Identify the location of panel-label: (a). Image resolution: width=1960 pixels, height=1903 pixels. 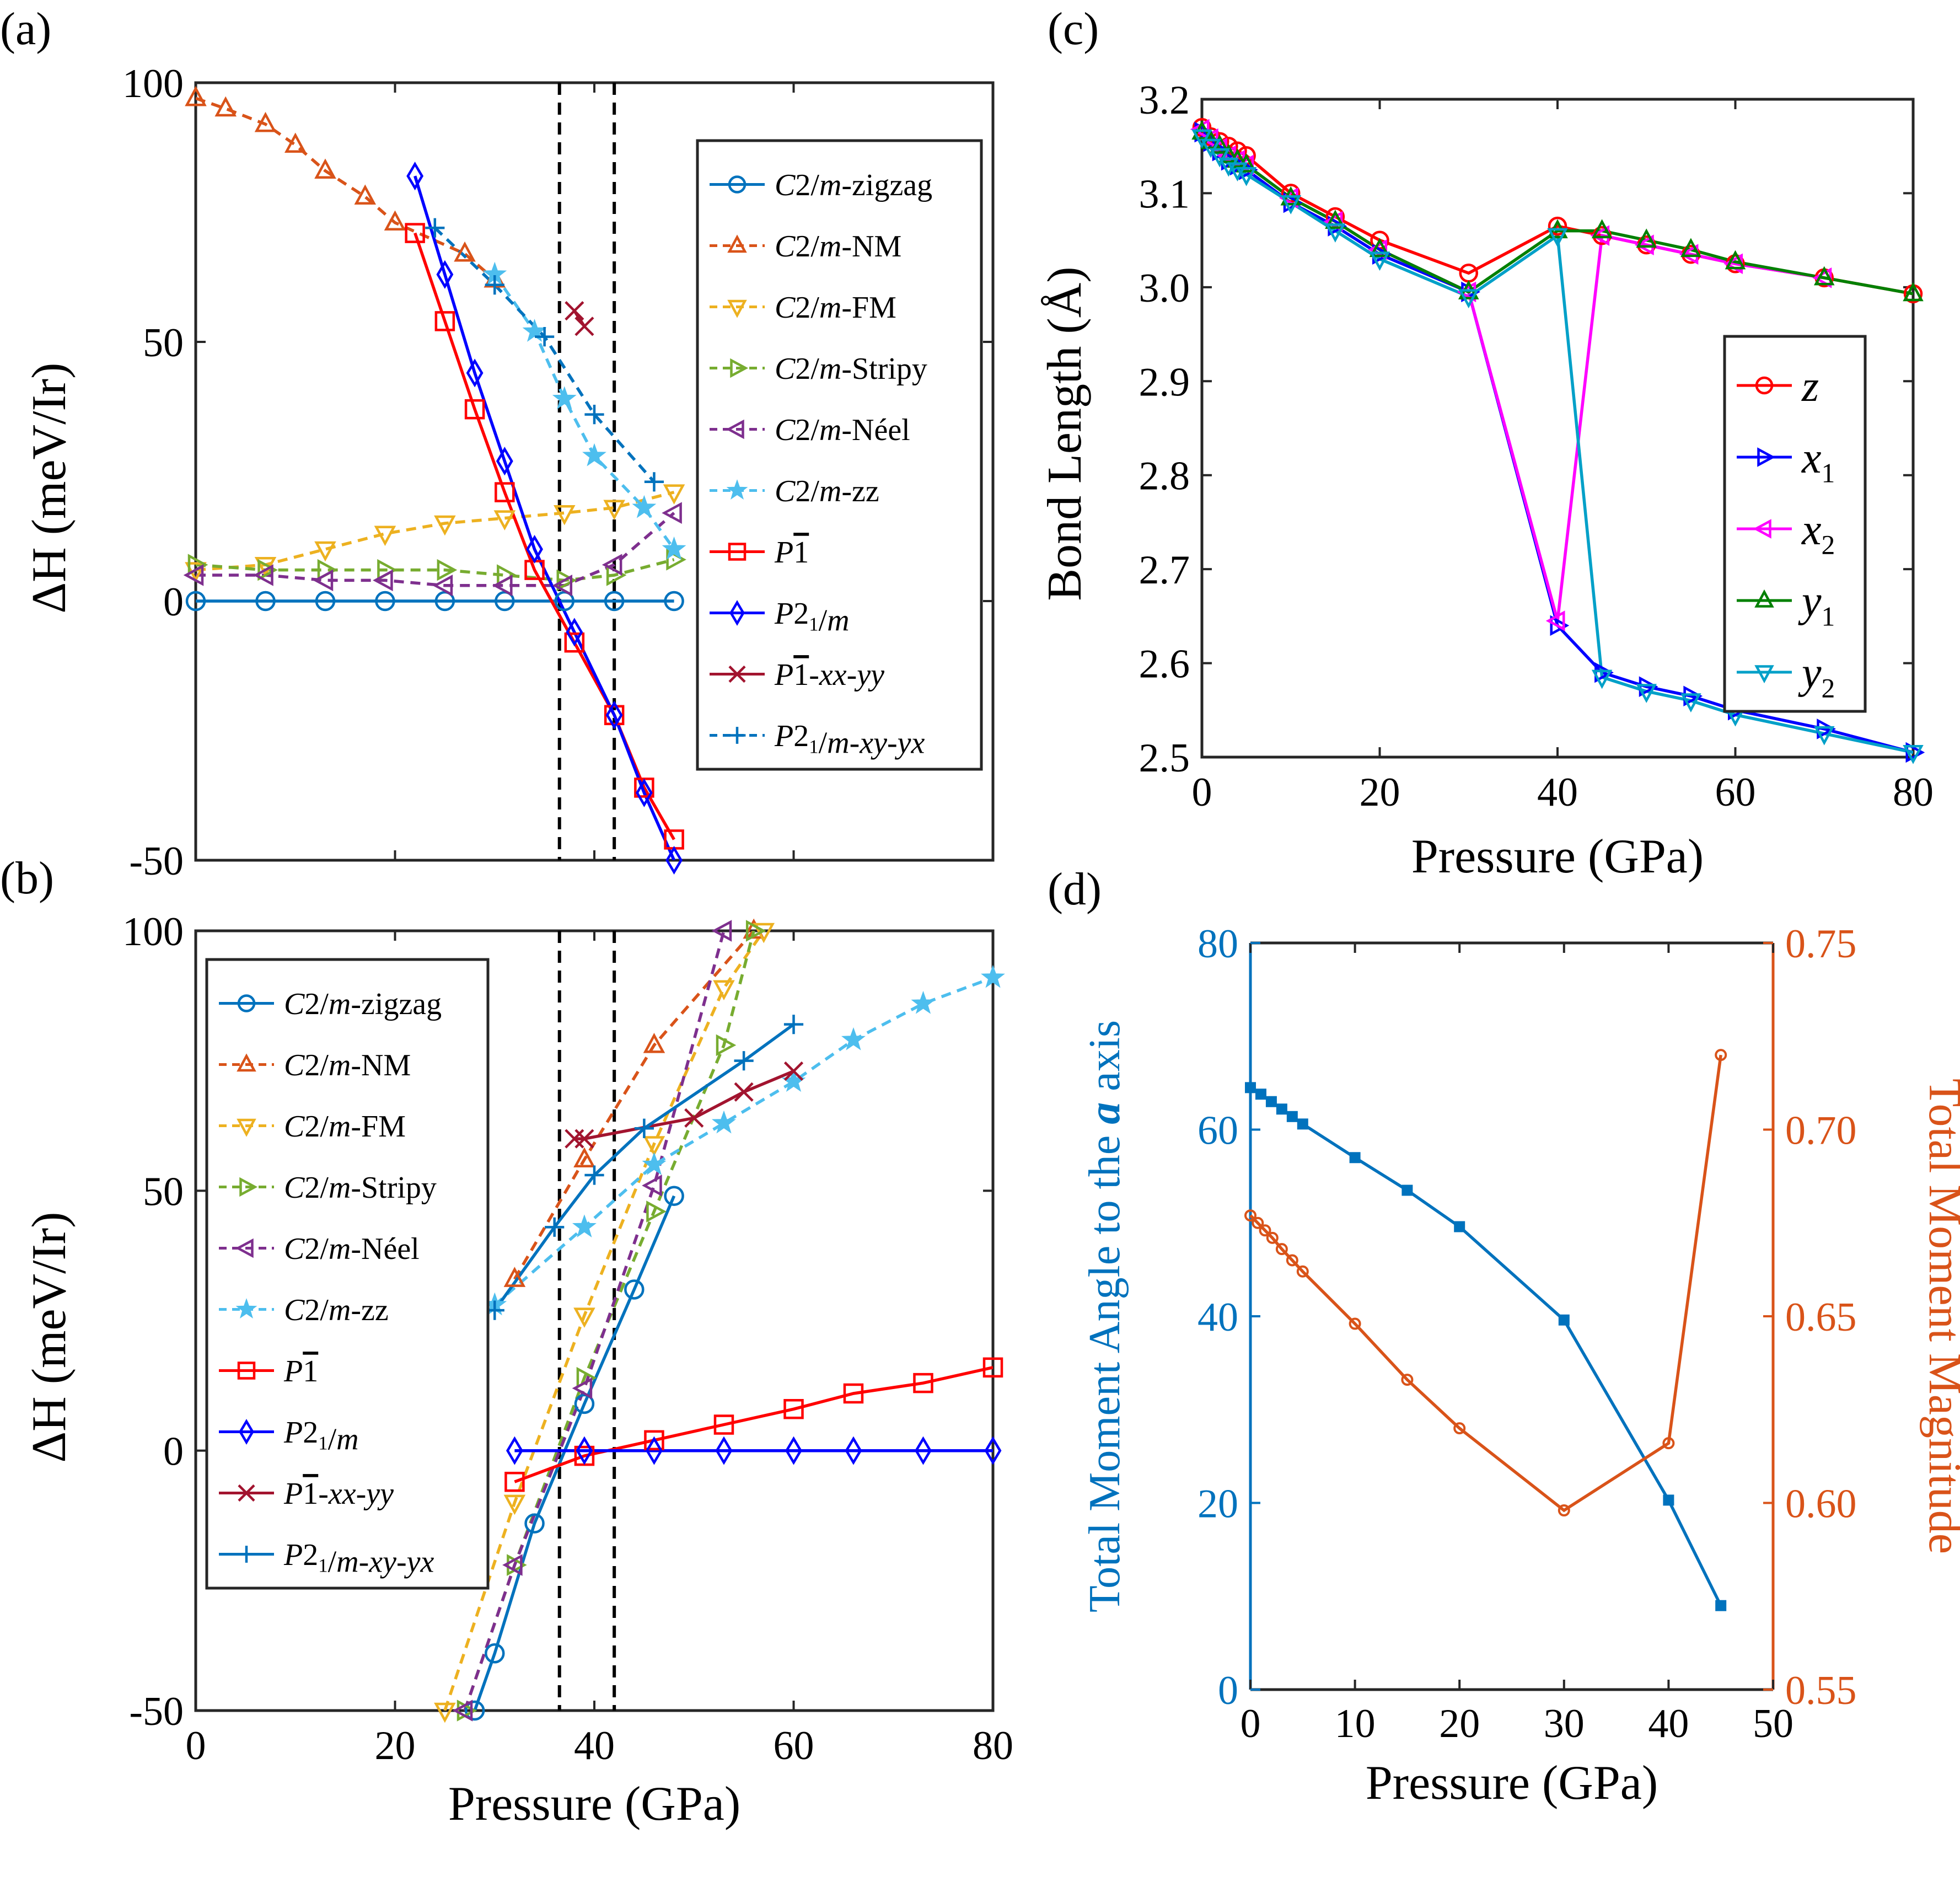
(25, 29).